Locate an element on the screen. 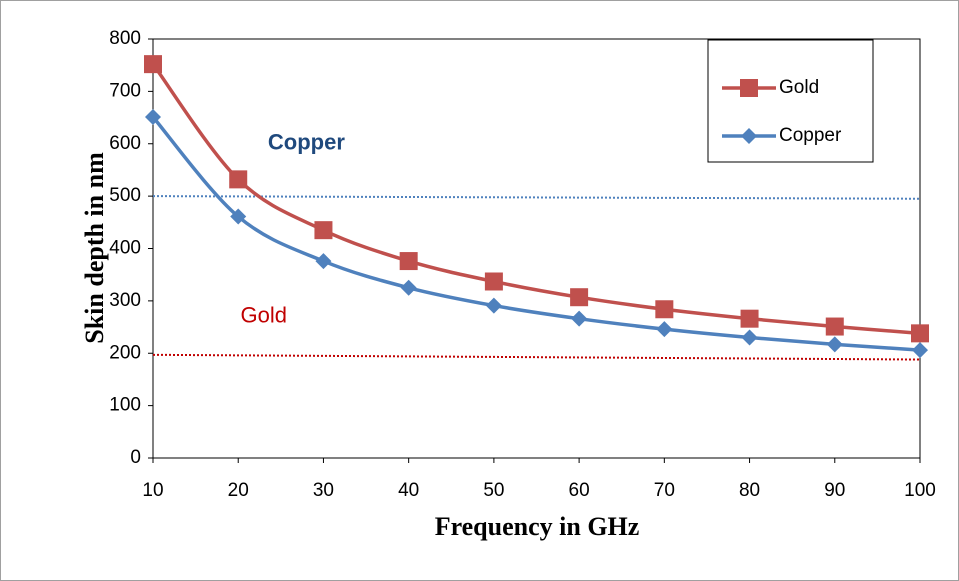  x-tick-label: 100 is located at coordinates (920, 490).